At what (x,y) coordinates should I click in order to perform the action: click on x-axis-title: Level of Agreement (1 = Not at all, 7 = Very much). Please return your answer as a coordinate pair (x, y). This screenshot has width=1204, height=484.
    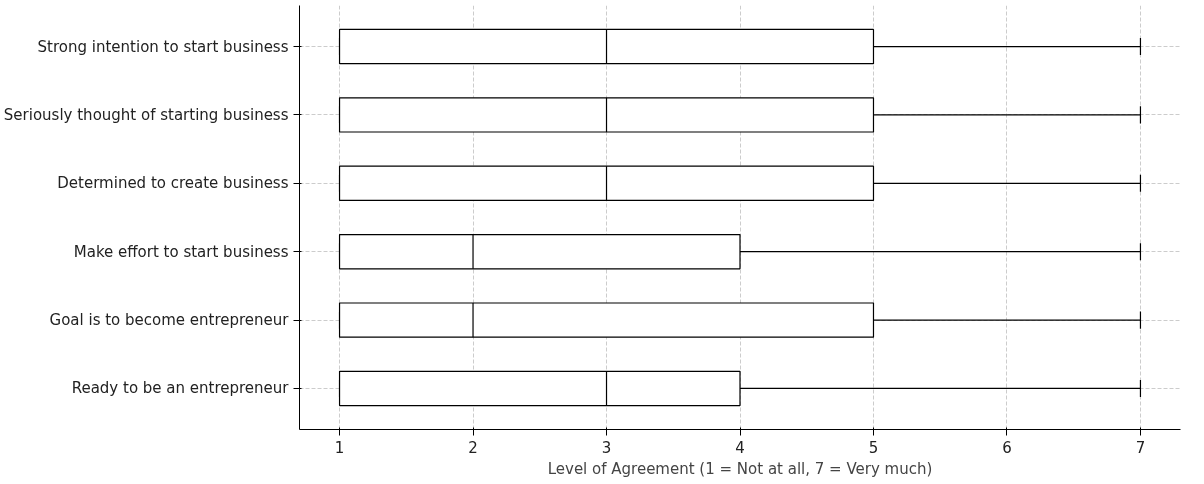
    Looking at the image, I should click on (740, 468).